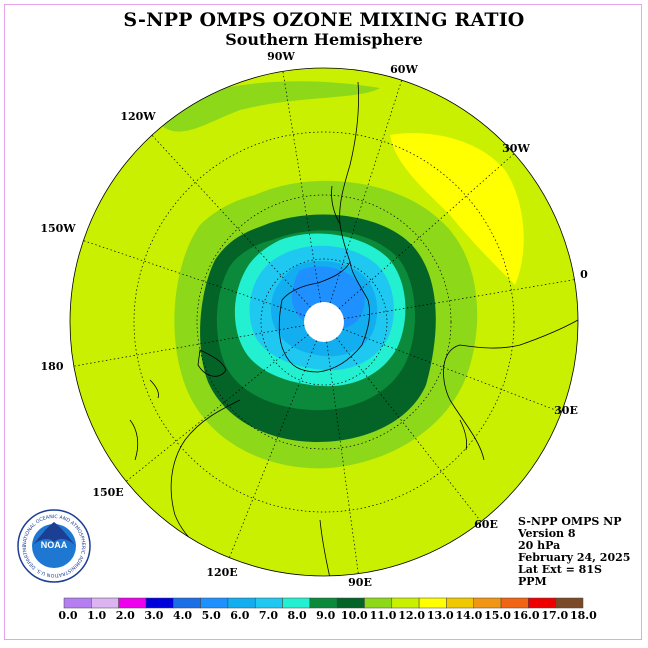 This screenshot has width=648, height=648. Describe the element at coordinates (560, 569) in the screenshot. I see `info-lat-ext: Lat Ext = 81S` at that location.